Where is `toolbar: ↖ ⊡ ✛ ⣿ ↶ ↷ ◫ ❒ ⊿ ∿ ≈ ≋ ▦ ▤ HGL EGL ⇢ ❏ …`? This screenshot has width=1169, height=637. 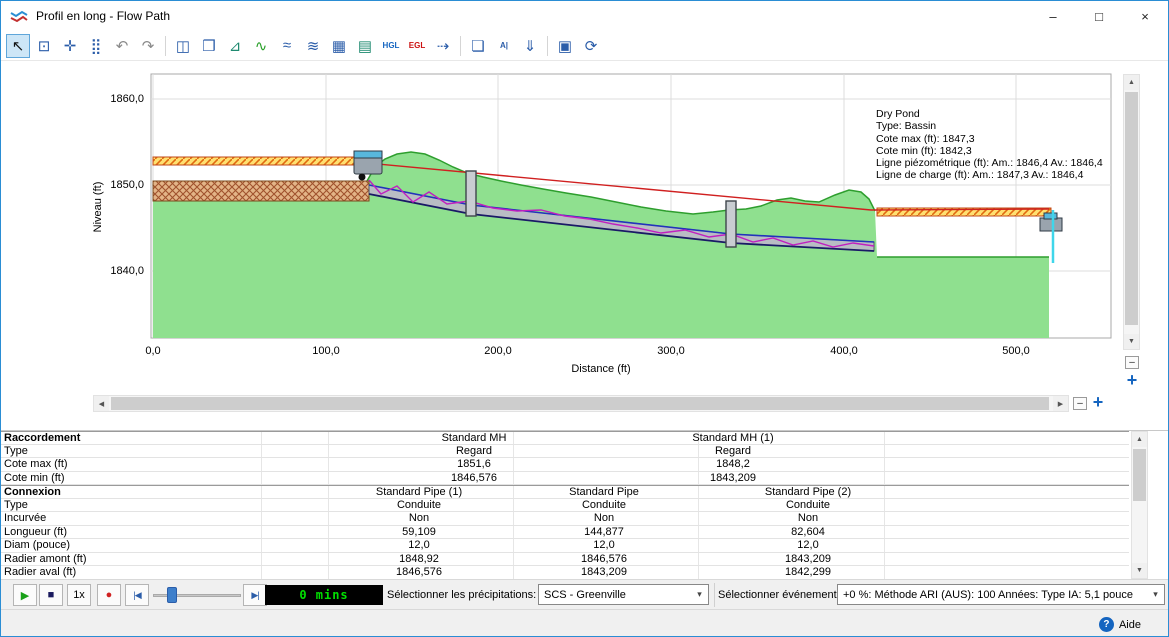
toolbar: ↖ ⊡ ✛ ⣿ ↶ ↷ ◫ ❒ ⊿ ∿ ≈ ≋ ▦ ▤ HGL EGL ⇢ ❏ … is located at coordinates (584, 46).